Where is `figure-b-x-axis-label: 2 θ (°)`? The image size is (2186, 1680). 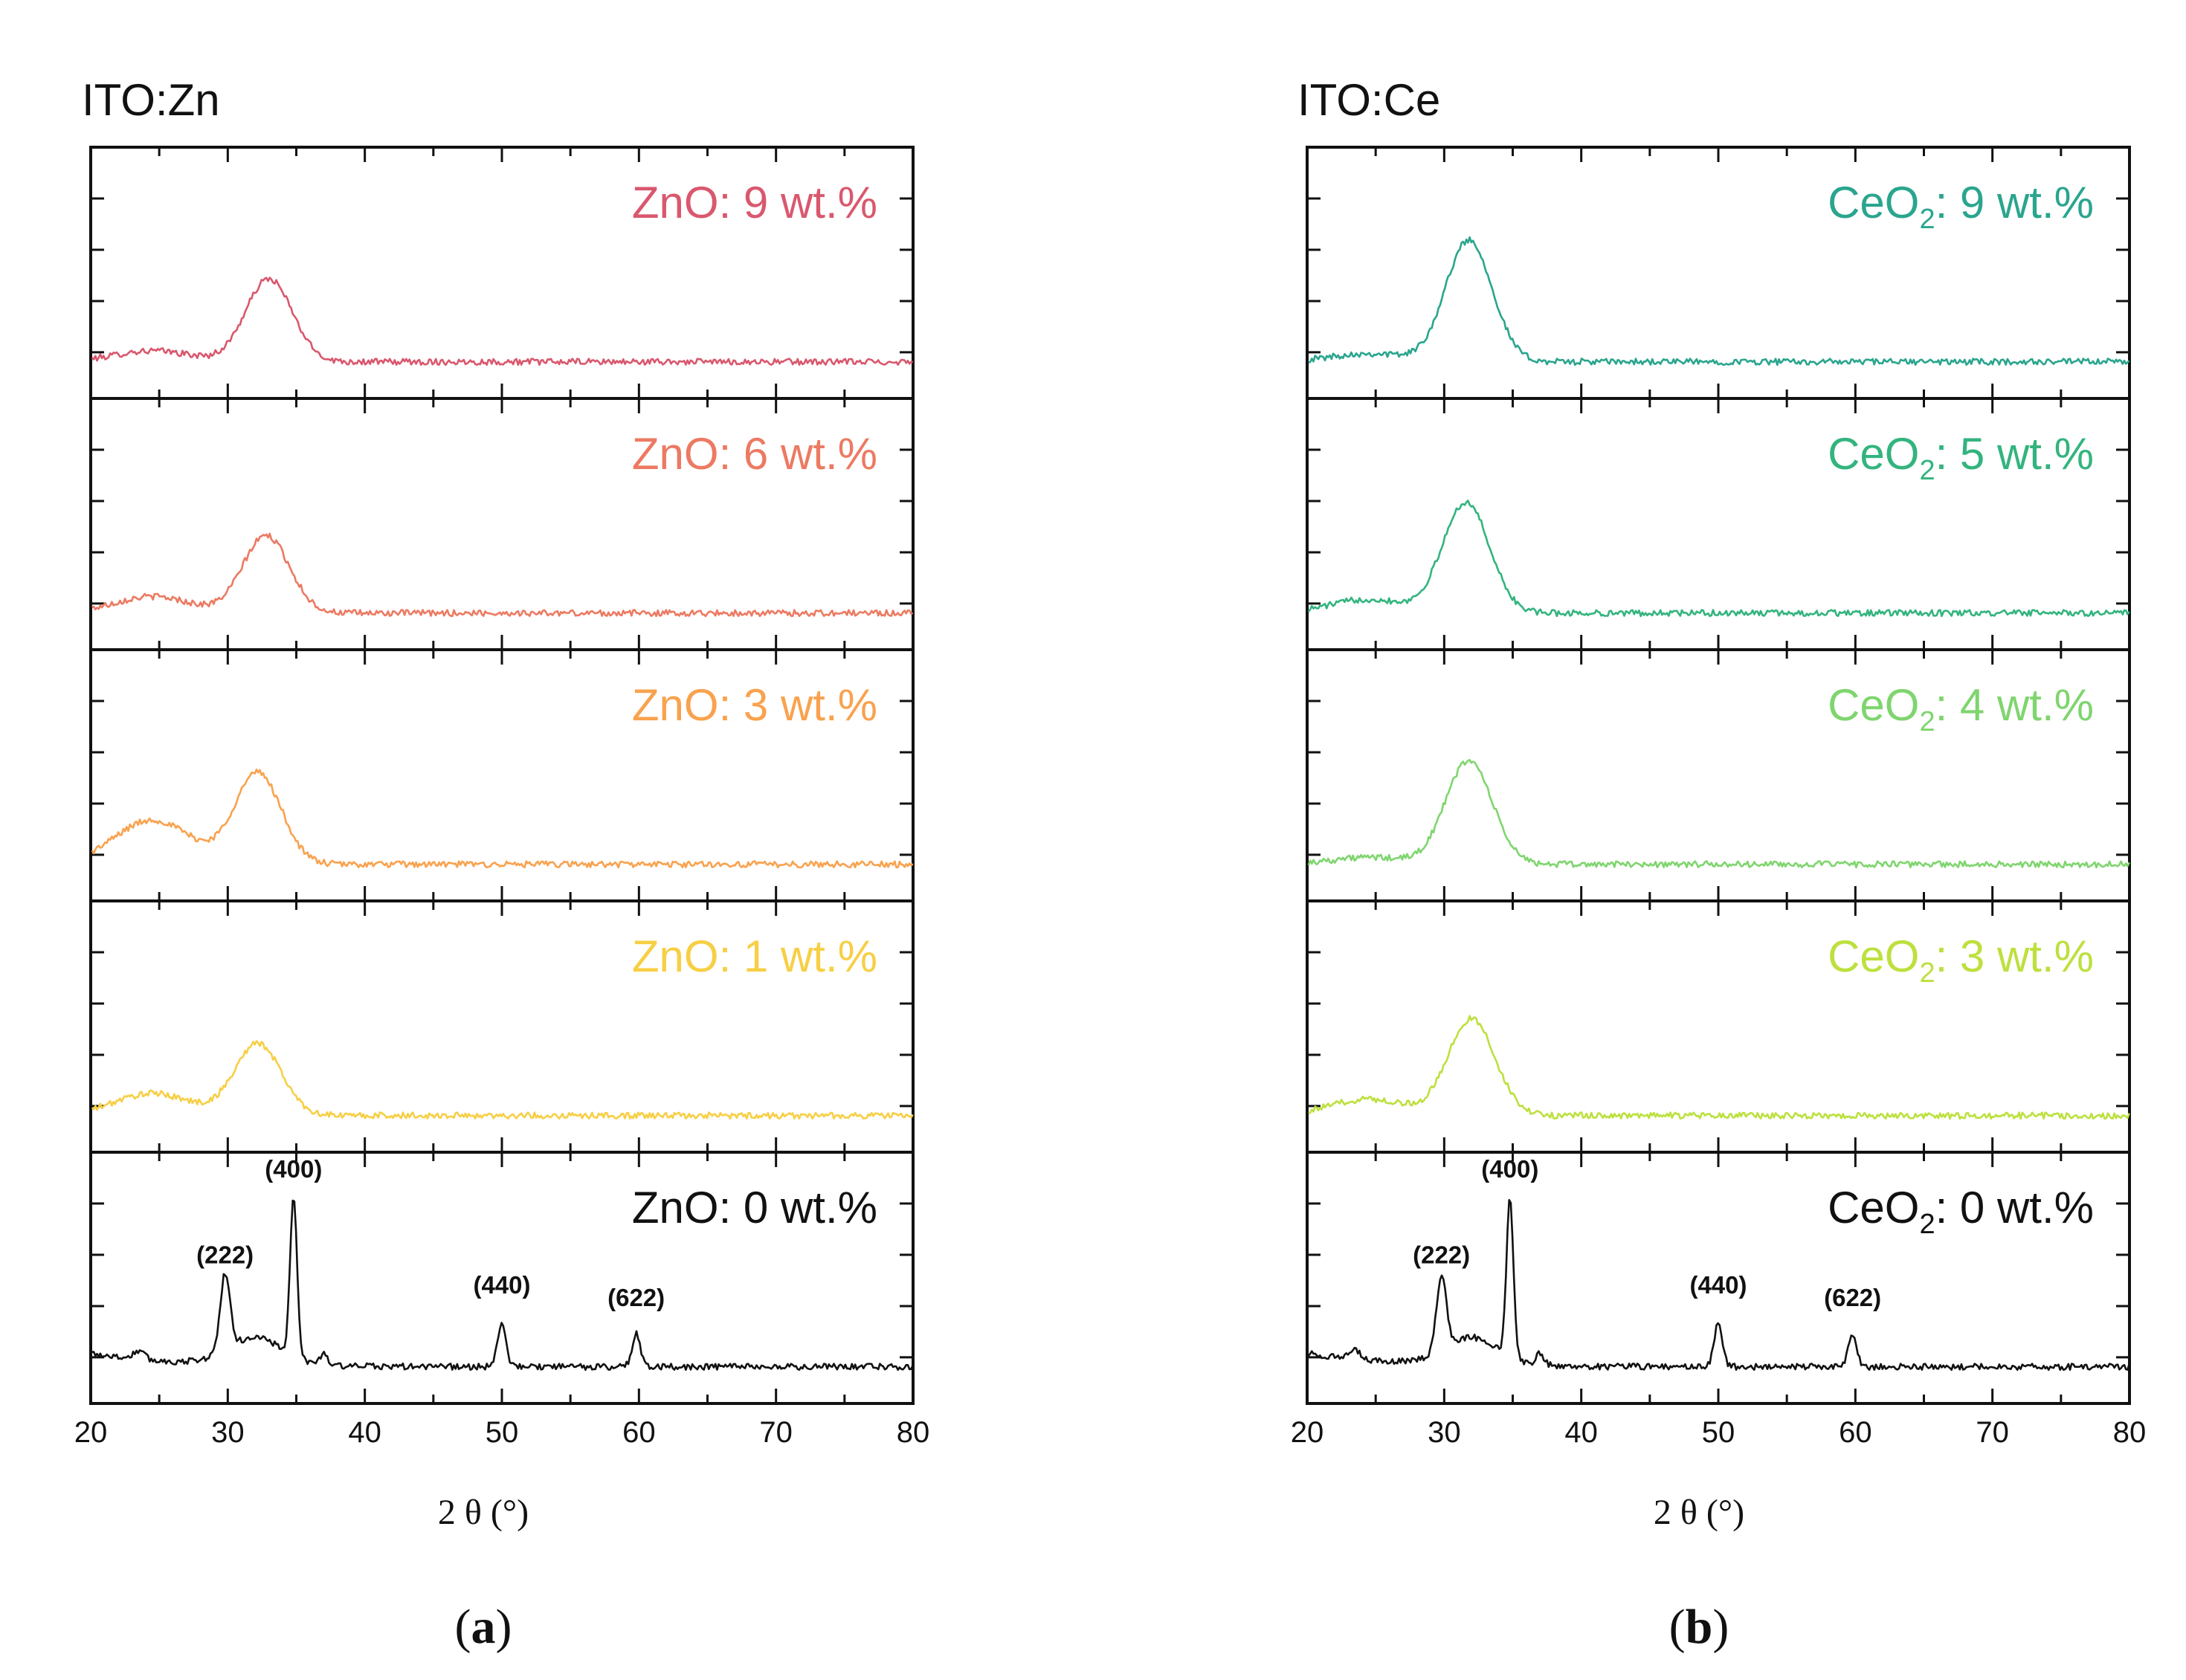 figure-b-x-axis-label: 2 θ (°) is located at coordinates (1699, 1513).